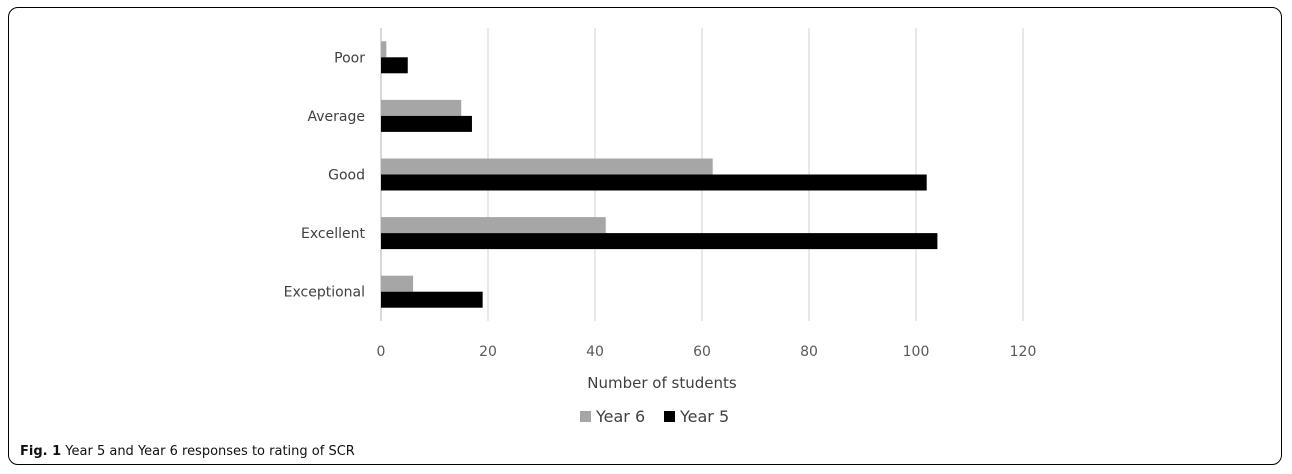 Image resolution: width=1292 pixels, height=474 pixels. Describe the element at coordinates (662, 383) in the screenshot. I see `x-axis-title: Number of students` at that location.